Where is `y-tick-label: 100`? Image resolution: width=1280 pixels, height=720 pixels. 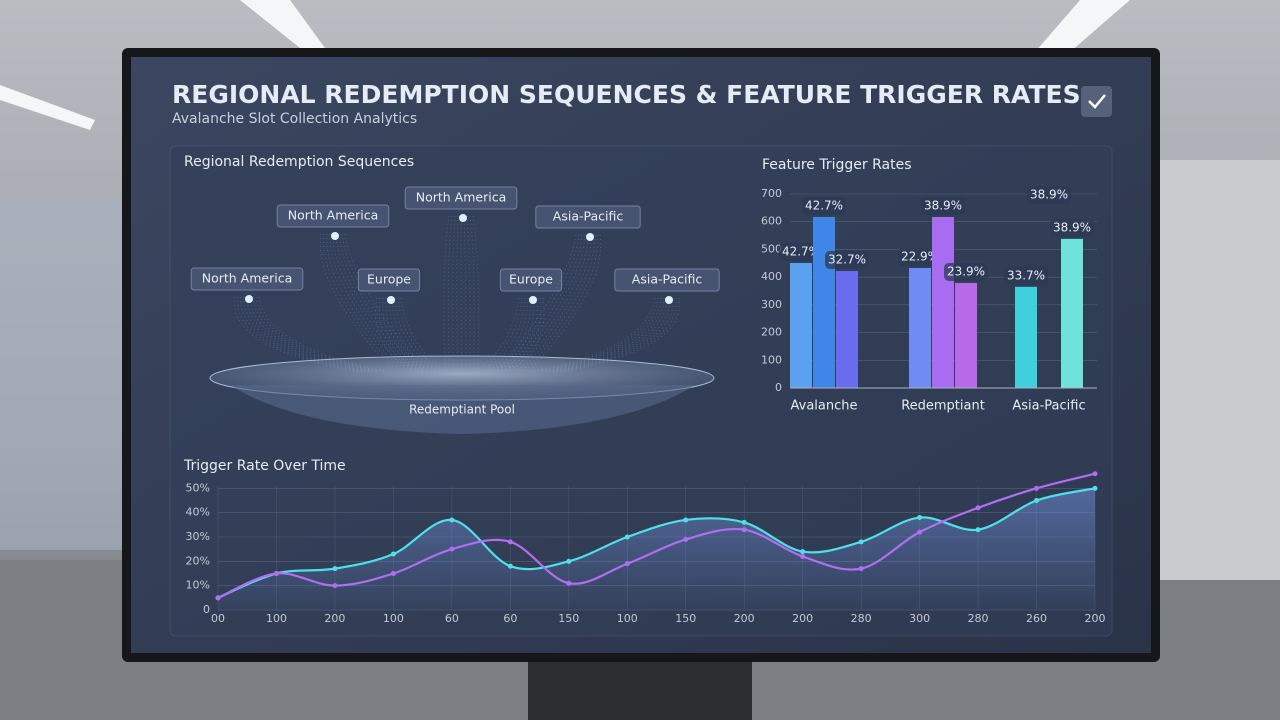 y-tick-label: 100 is located at coordinates (771, 359).